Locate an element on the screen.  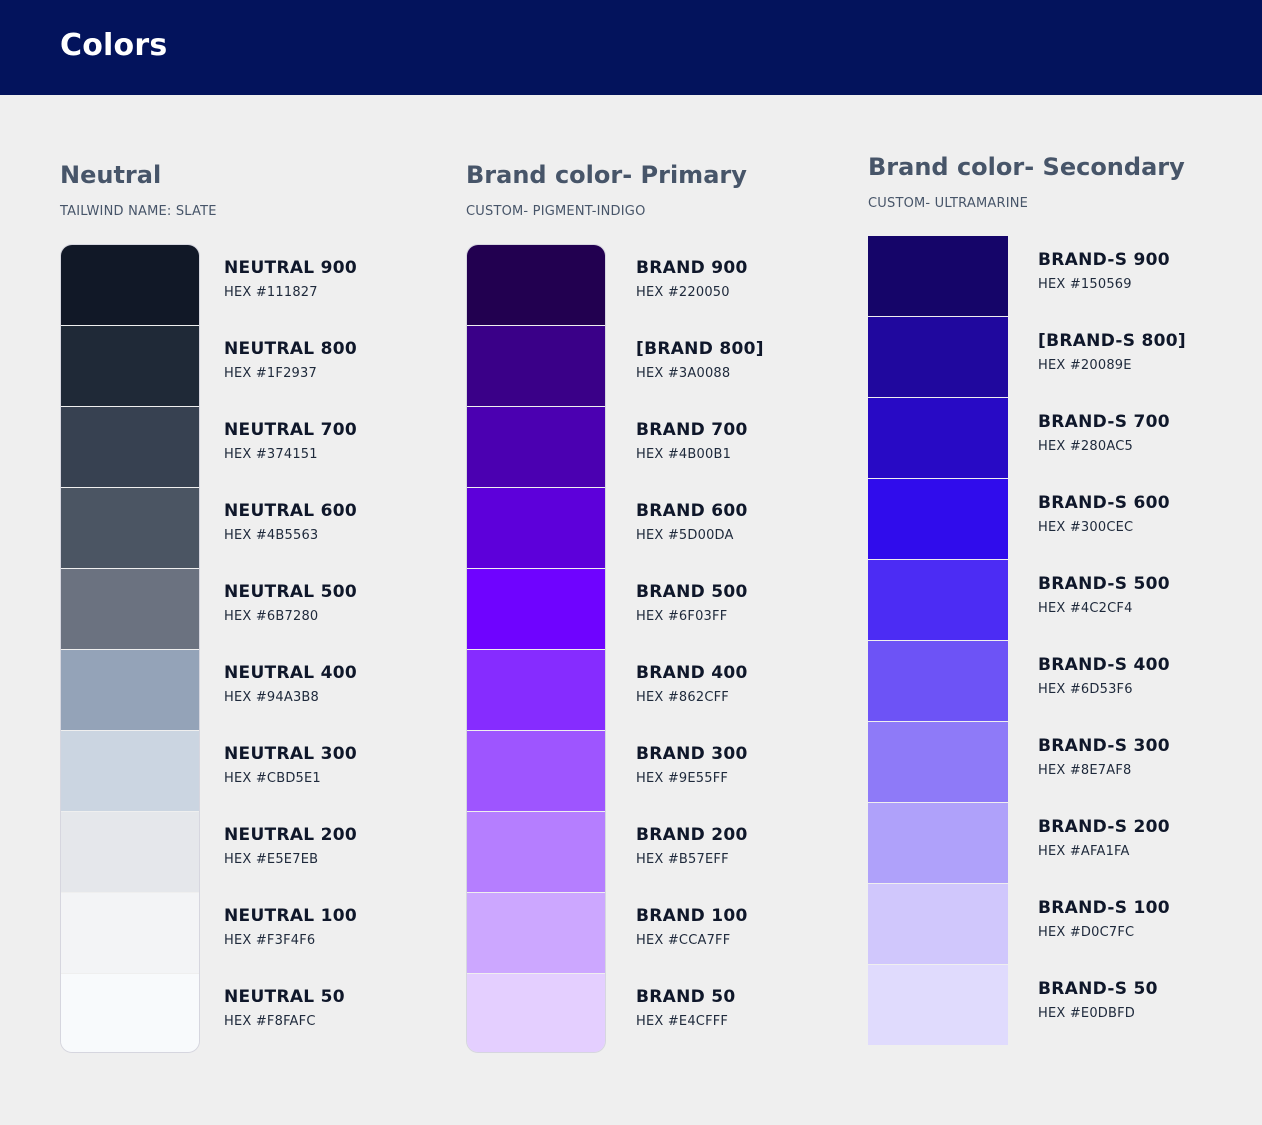
swatch-hex: HEX #F8FAFC is located at coordinates (270, 1021).